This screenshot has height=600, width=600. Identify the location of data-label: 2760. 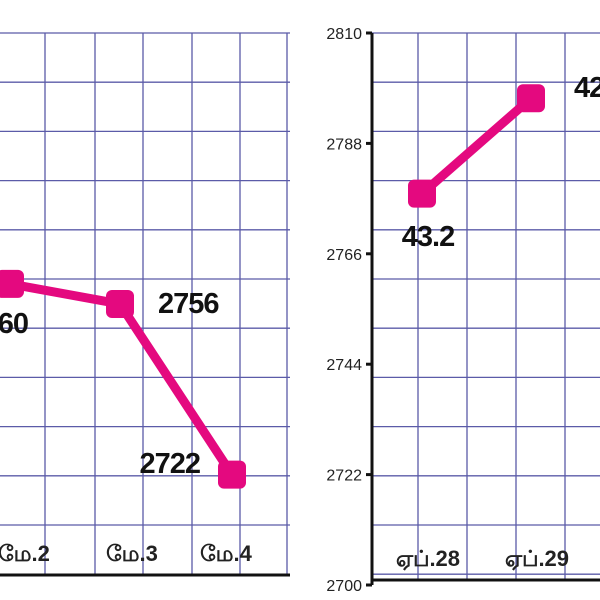
(14, 324).